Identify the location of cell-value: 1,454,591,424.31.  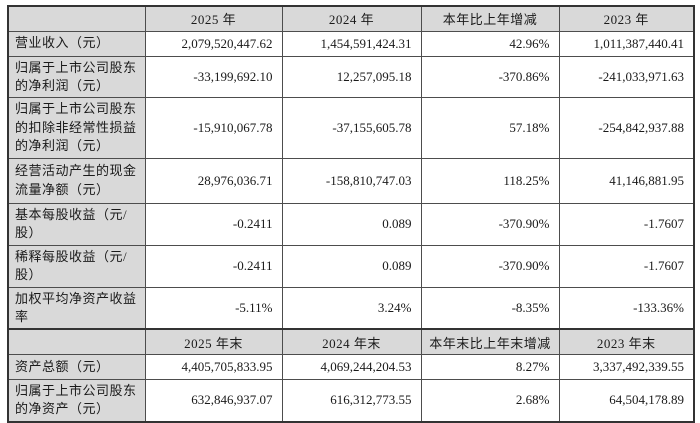
(351, 43).